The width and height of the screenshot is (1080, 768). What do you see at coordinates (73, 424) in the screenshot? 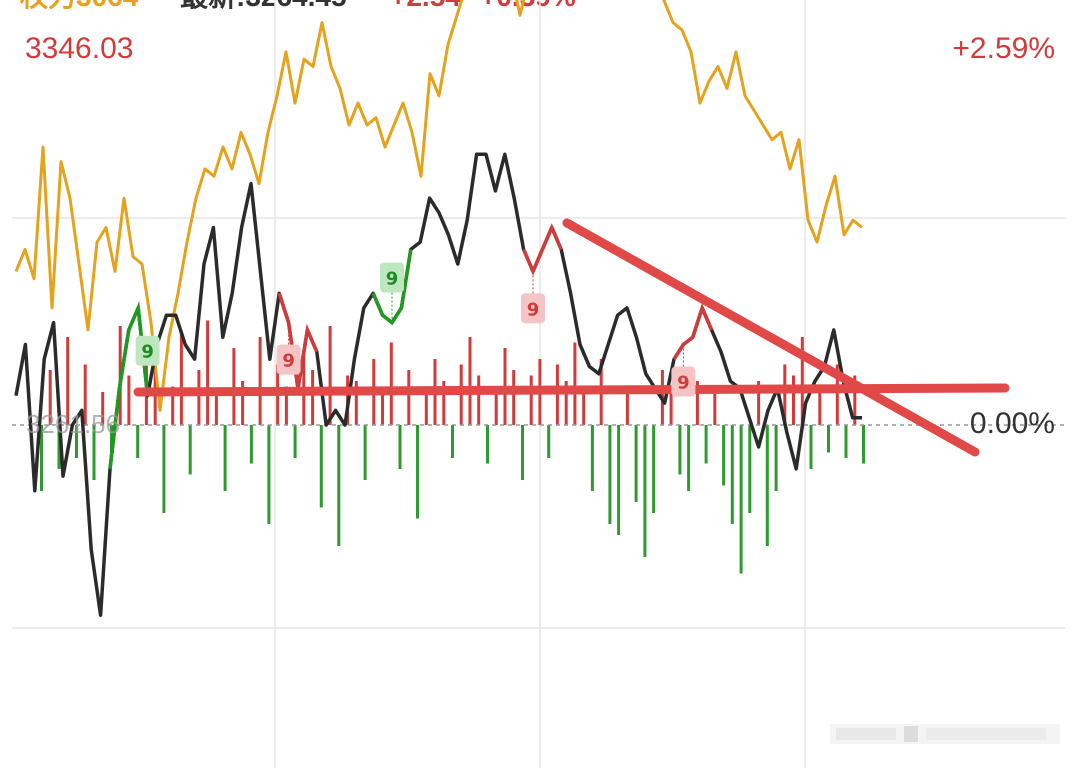
I see `base-price-label: 3261.56` at bounding box center [73, 424].